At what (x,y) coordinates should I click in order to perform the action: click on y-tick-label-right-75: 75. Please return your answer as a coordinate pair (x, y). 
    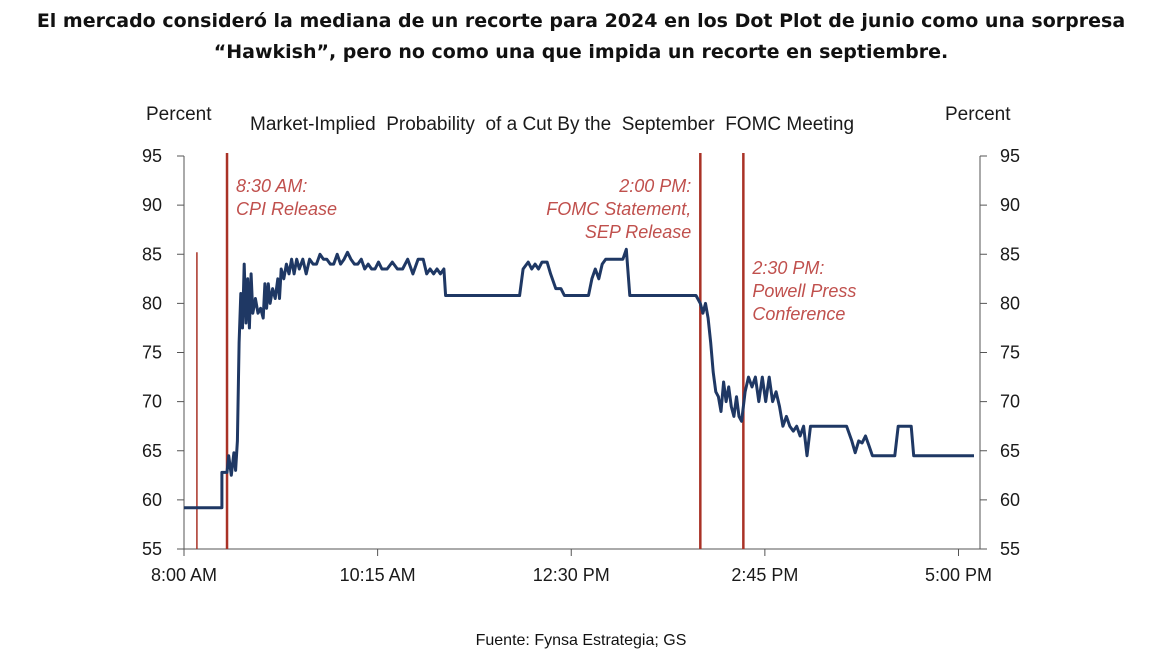
    Looking at the image, I should click on (1010, 353).